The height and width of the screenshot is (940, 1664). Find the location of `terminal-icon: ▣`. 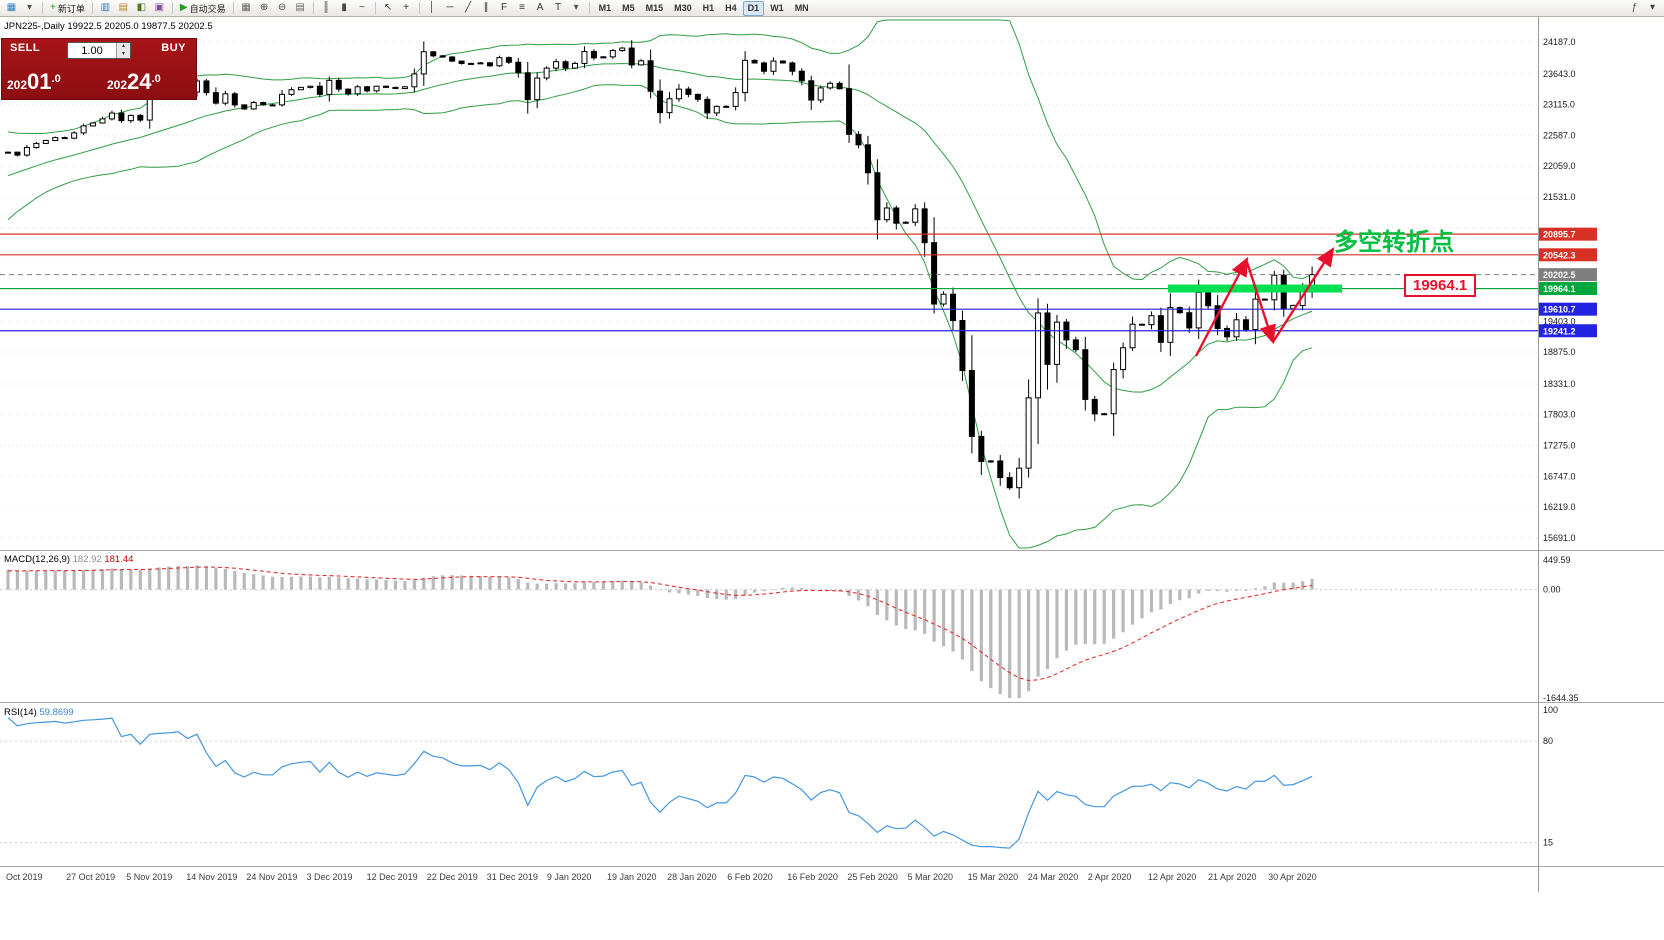

terminal-icon: ▣ is located at coordinates (159, 7).